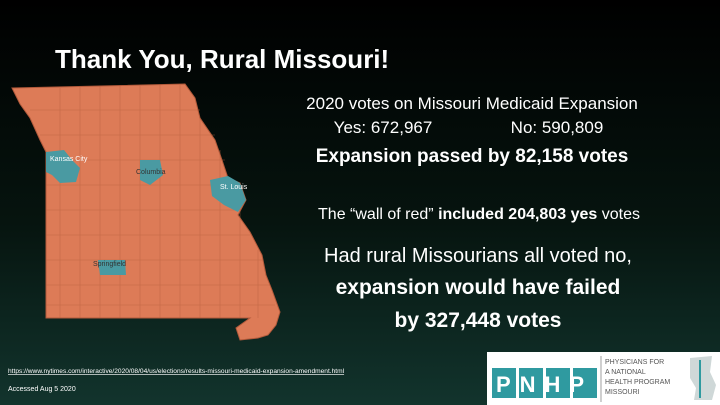  Describe the element at coordinates (222, 59) in the screenshot. I see `title: Thank You, Rural Missouri!` at that location.